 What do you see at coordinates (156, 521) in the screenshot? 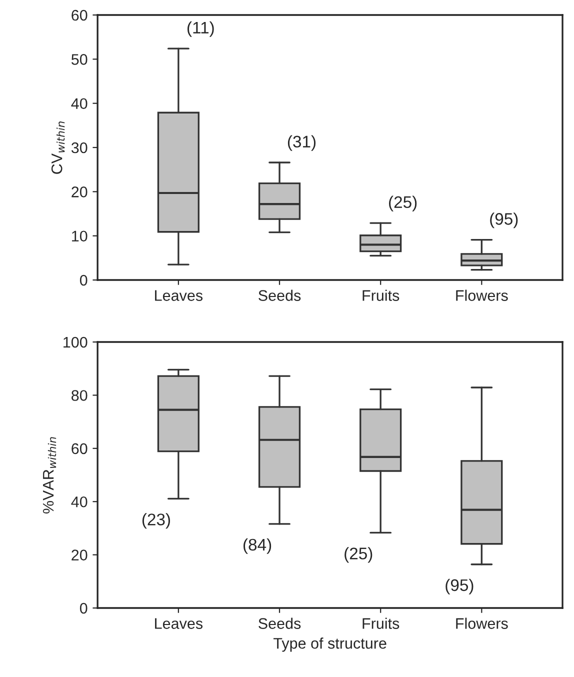
I see `annotation: (23)` at bounding box center [156, 521].